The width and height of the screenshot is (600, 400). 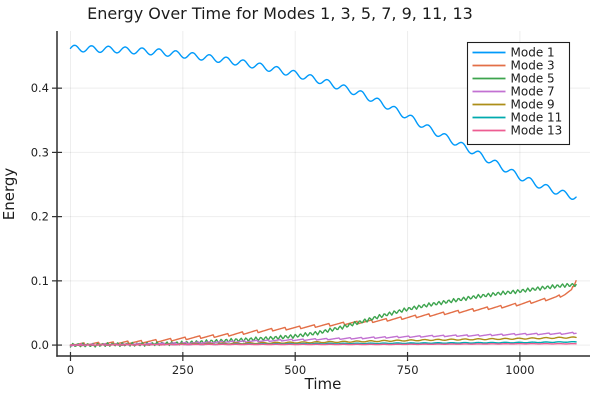 I want to click on legend-item-mode-7: Mode 7, so click(x=513, y=92).